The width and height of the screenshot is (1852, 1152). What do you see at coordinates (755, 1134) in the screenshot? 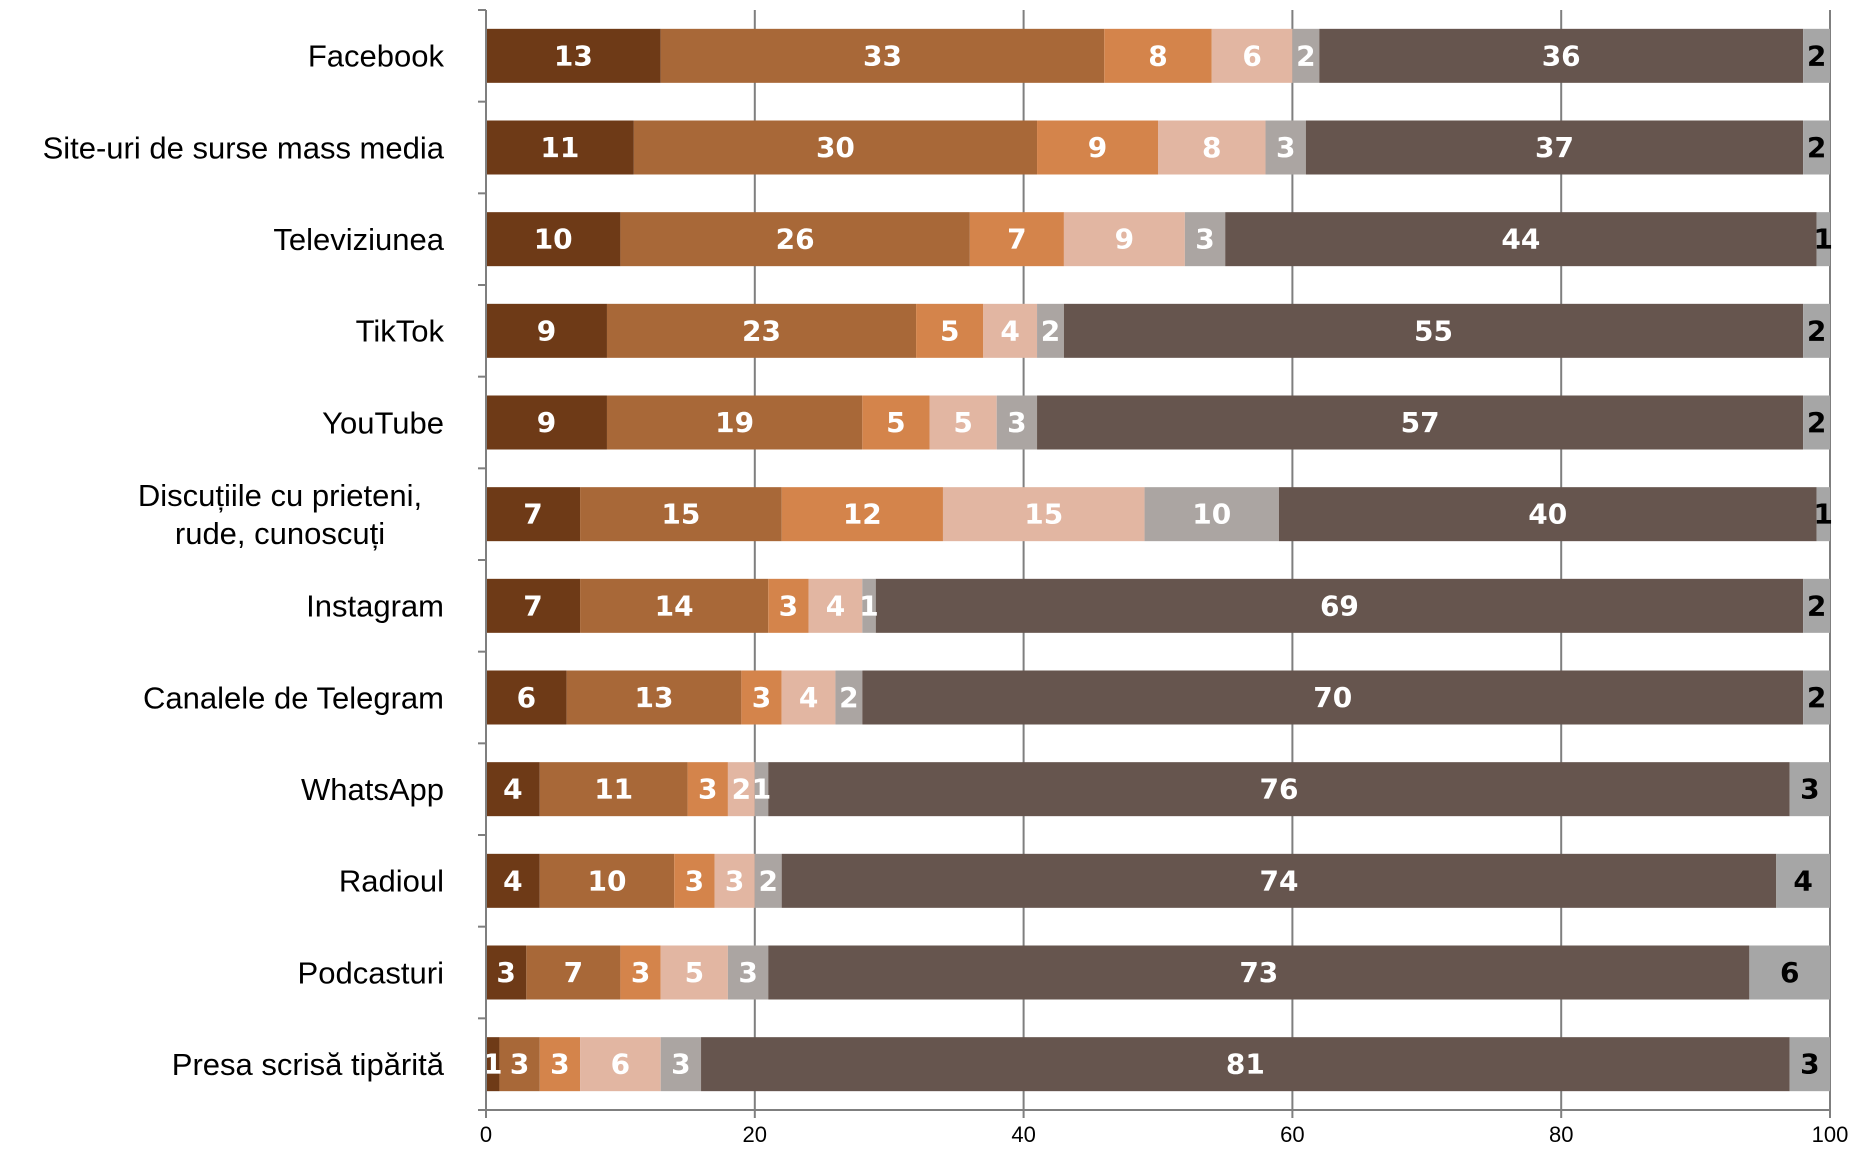
I see `x-tick-label: 20` at bounding box center [755, 1134].